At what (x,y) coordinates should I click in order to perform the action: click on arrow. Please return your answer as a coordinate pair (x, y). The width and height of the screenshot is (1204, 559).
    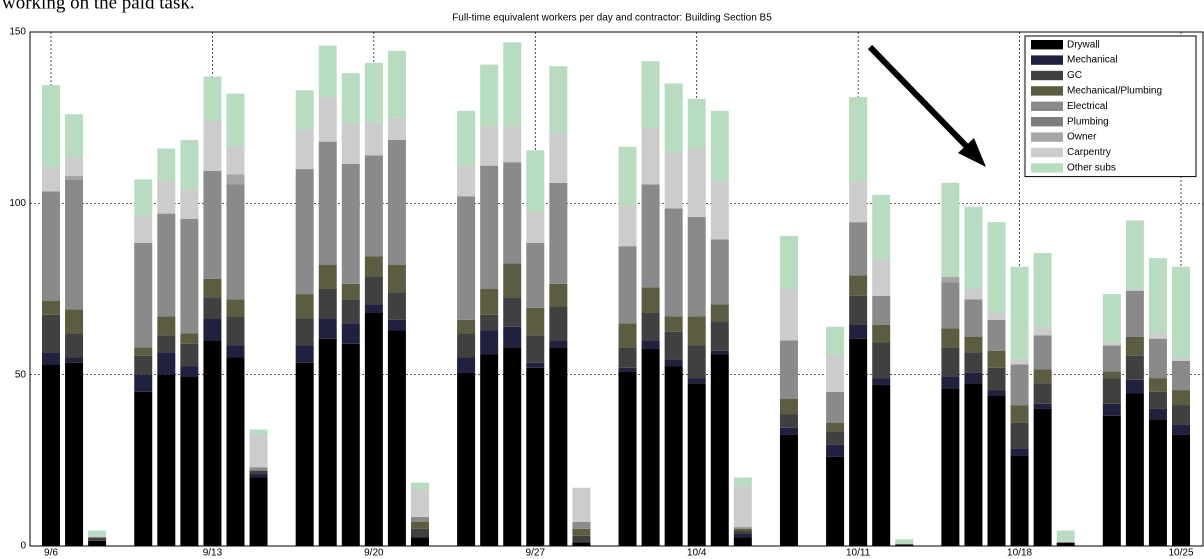
    Looking at the image, I should click on (926, 105).